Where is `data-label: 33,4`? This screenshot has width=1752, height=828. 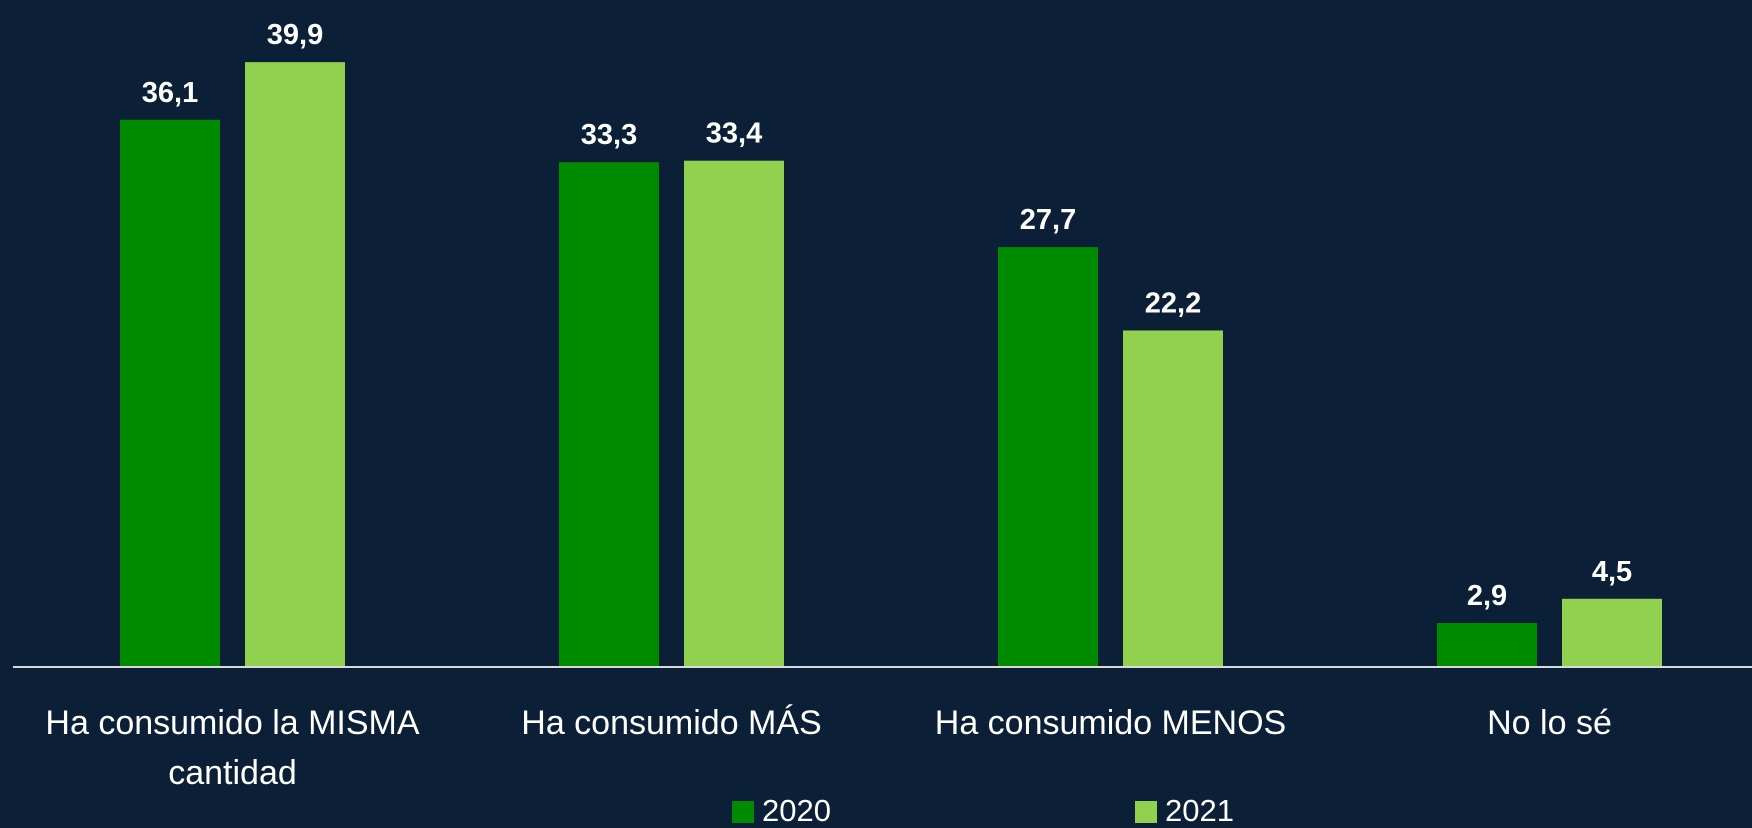
data-label: 33,4 is located at coordinates (734, 134).